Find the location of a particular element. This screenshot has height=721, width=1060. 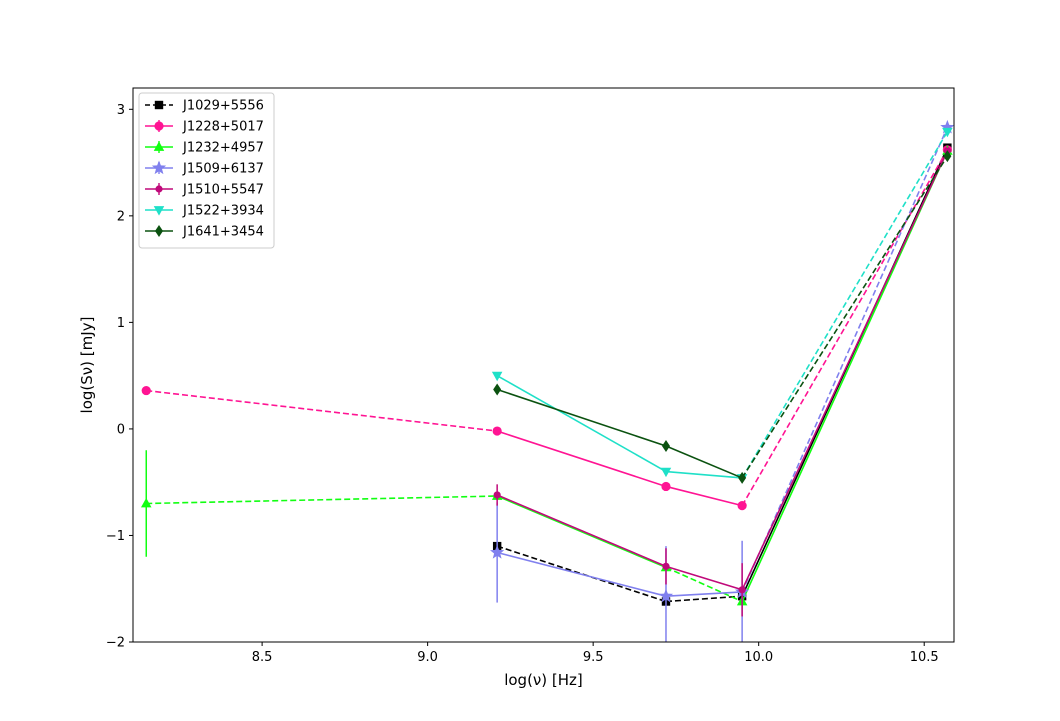

legend-item: J1029+5556 is located at coordinates (204, 106).